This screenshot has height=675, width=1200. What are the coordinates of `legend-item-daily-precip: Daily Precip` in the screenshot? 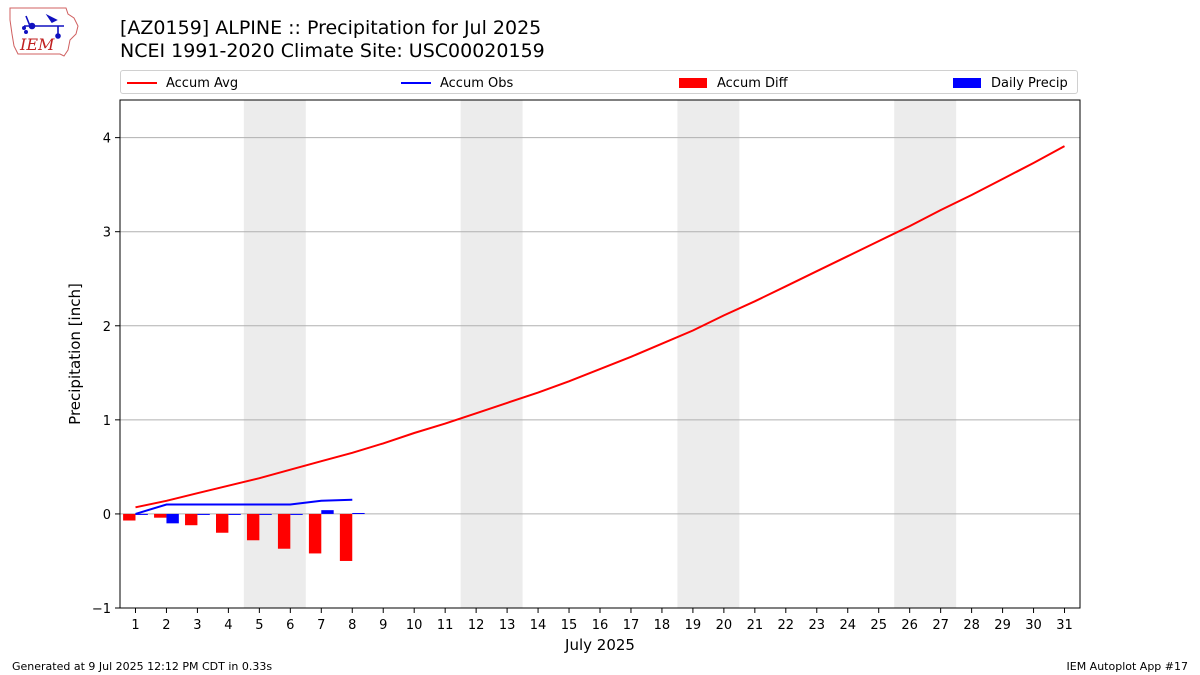 It's located at (1010, 83).